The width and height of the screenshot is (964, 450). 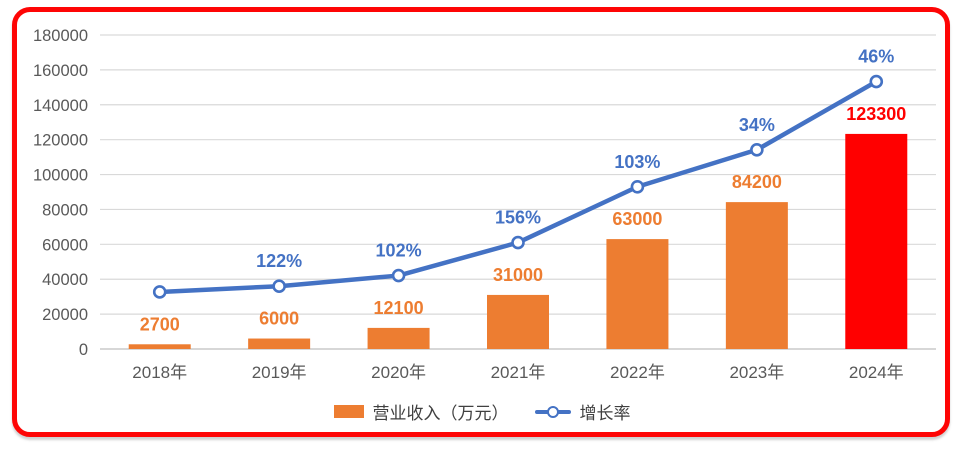 I want to click on x-axis-label: 2022年, so click(x=637, y=372).